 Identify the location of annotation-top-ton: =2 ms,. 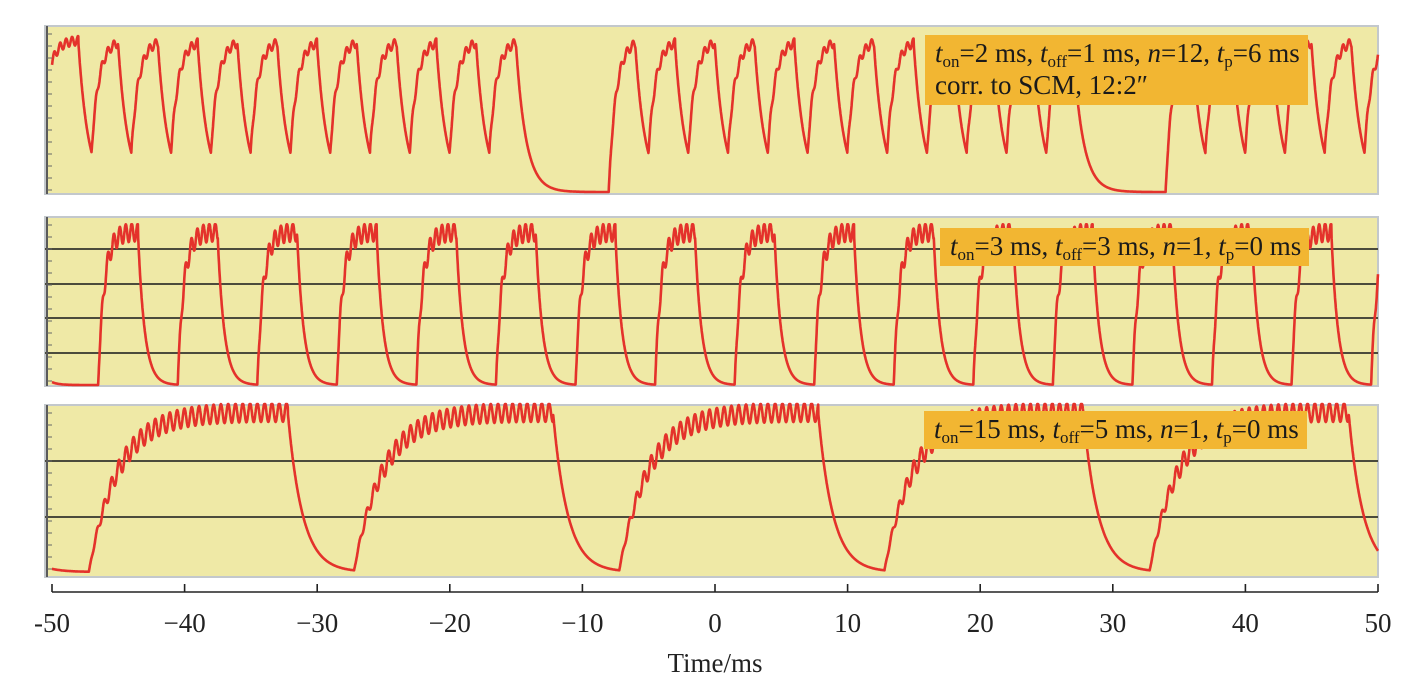
(1000, 53).